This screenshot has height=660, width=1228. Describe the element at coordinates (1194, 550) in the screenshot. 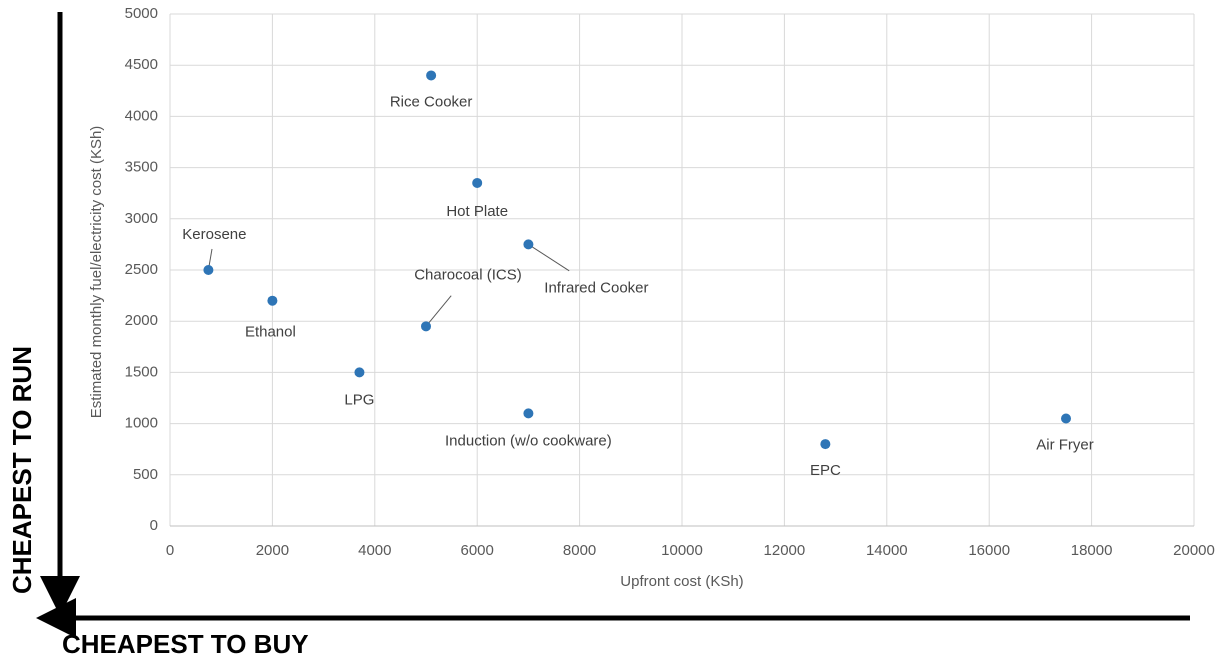

I see `x-tick-label: 20000` at that location.